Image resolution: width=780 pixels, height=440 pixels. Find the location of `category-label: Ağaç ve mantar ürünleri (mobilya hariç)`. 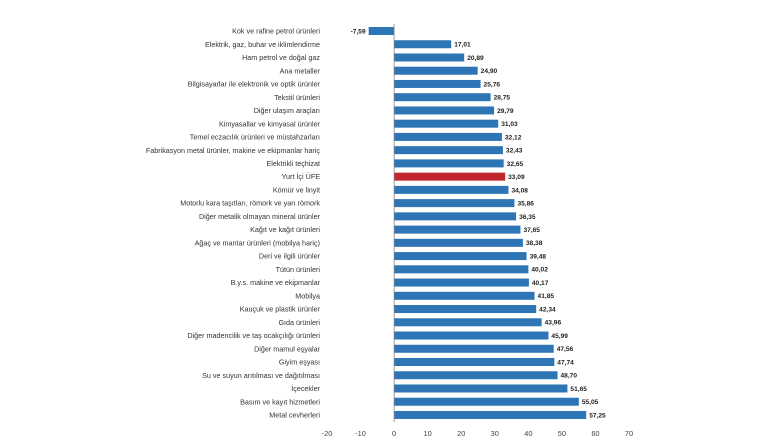

category-label: Ağaç ve mantar ürünleri (mobilya hariç) is located at coordinates (257, 242).